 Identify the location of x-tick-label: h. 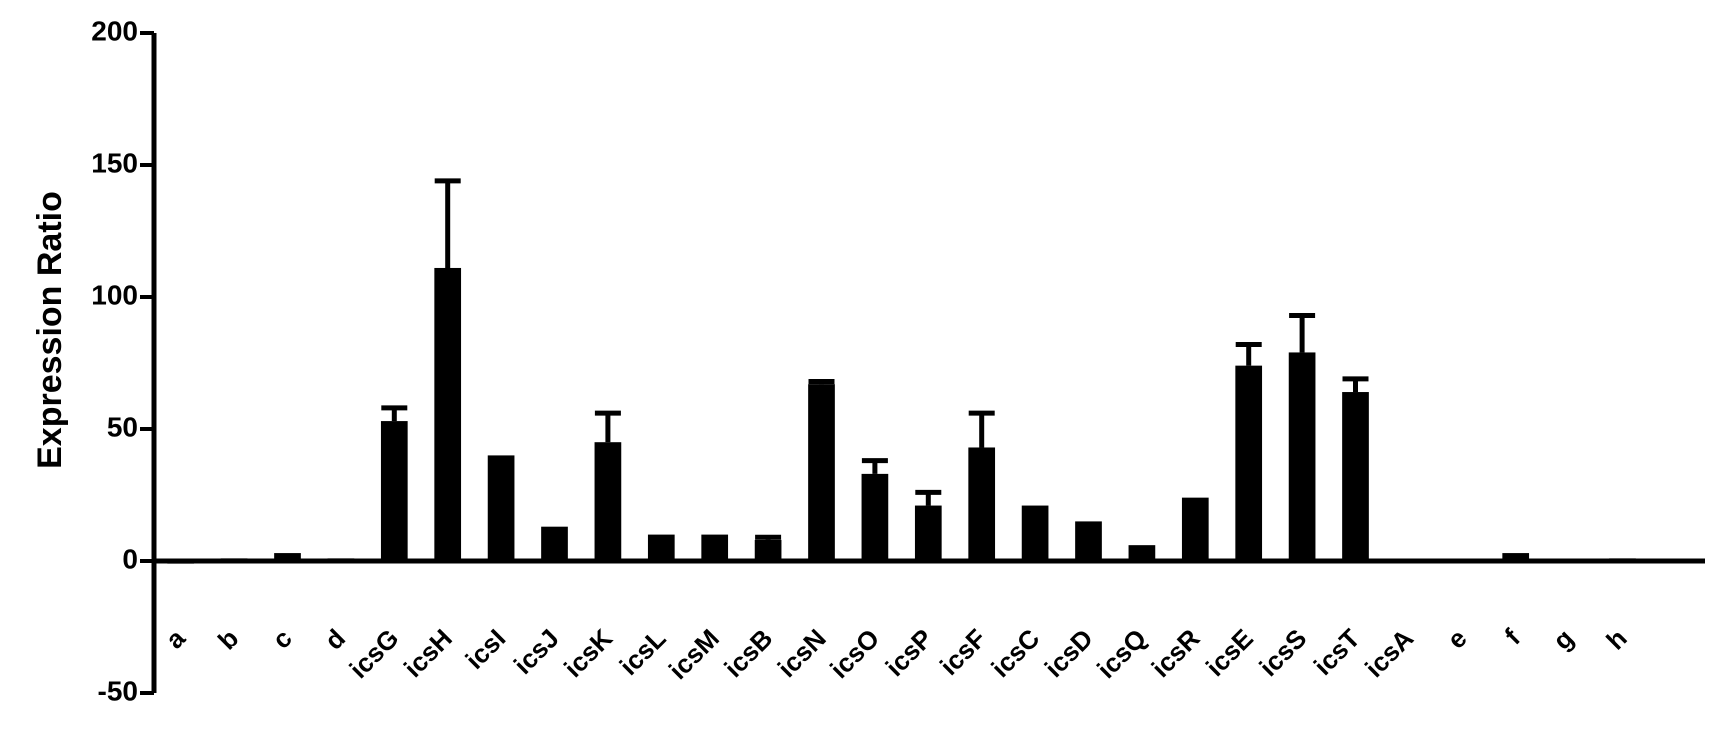
(1616, 639).